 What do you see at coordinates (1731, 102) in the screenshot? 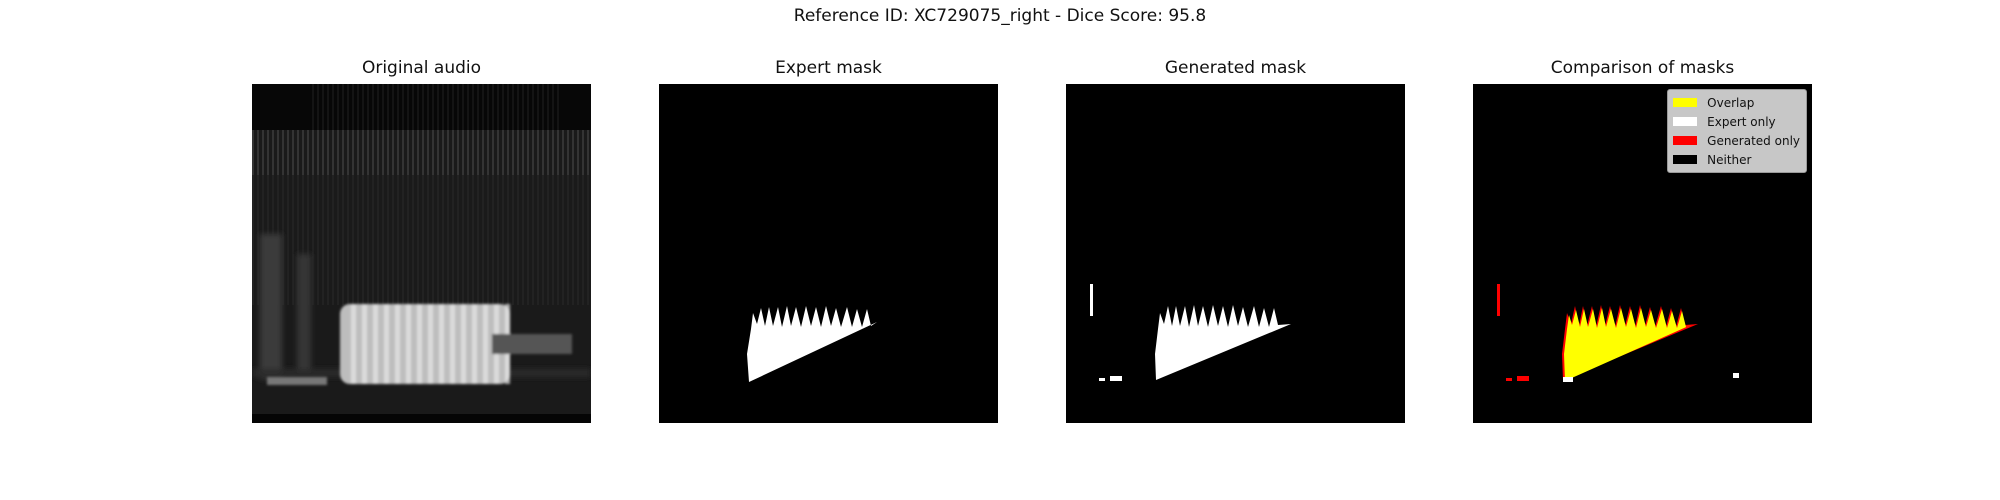
I see `legend-label-overlap: Overlap` at bounding box center [1731, 102].